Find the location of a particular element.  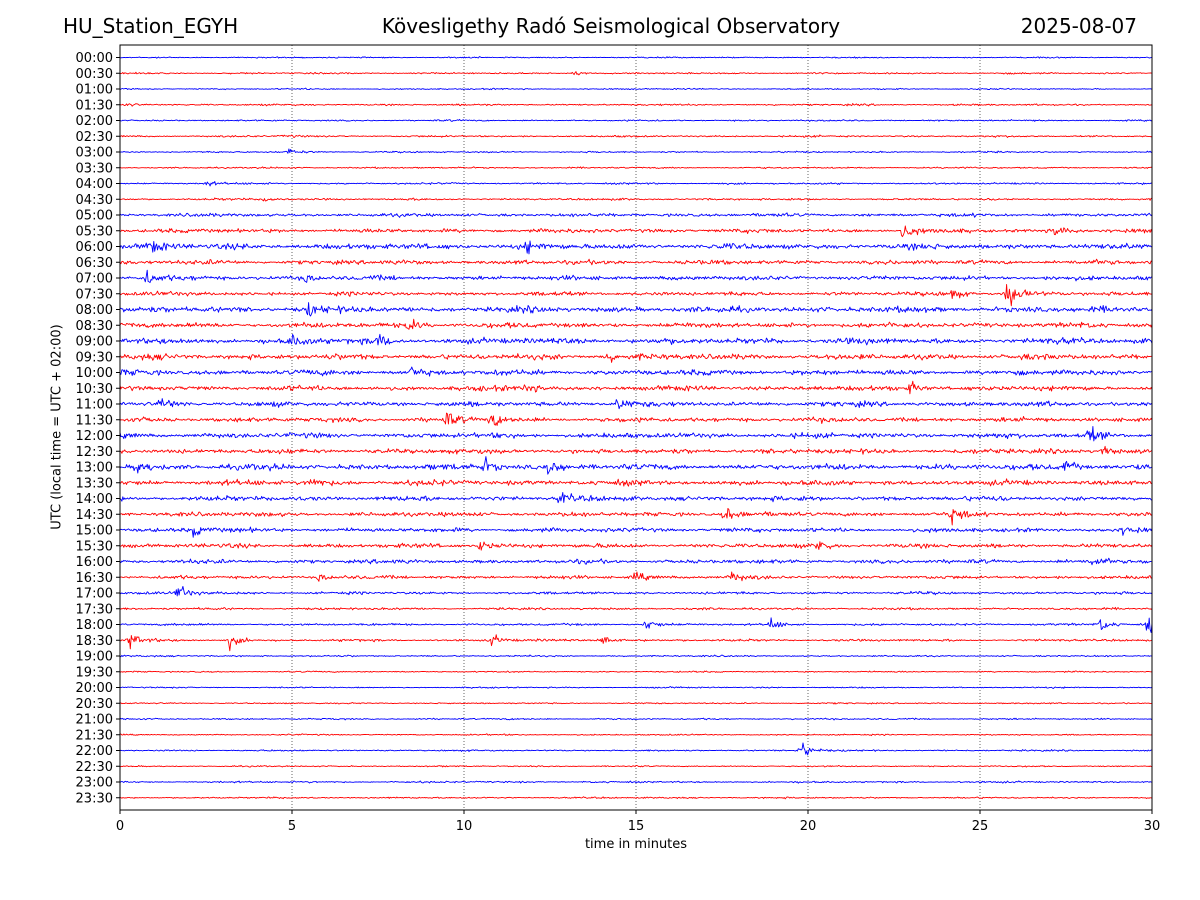

row-label: 15:30 is located at coordinates (94, 546).